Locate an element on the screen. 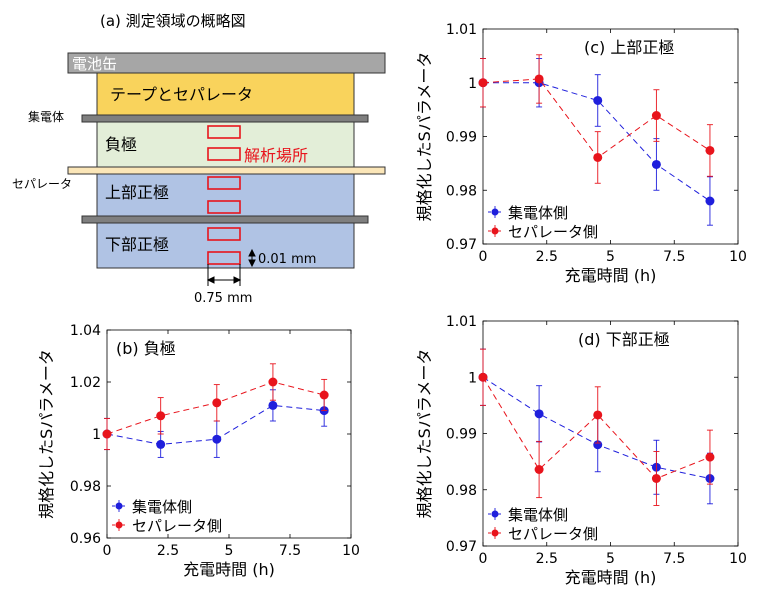  schematic-title: (a) 測定領域の概略図 is located at coordinates (173, 21).